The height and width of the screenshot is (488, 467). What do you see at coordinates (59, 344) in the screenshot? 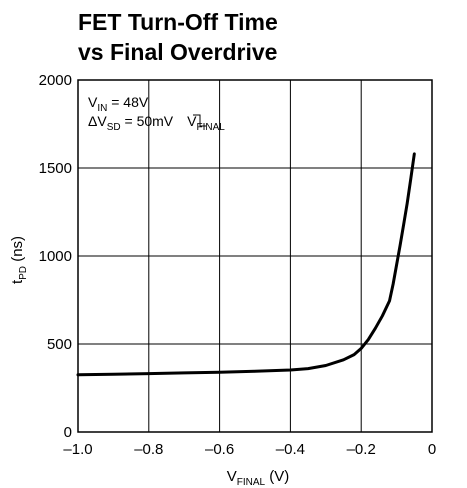
I see `y-tick-label: 500` at bounding box center [59, 344].